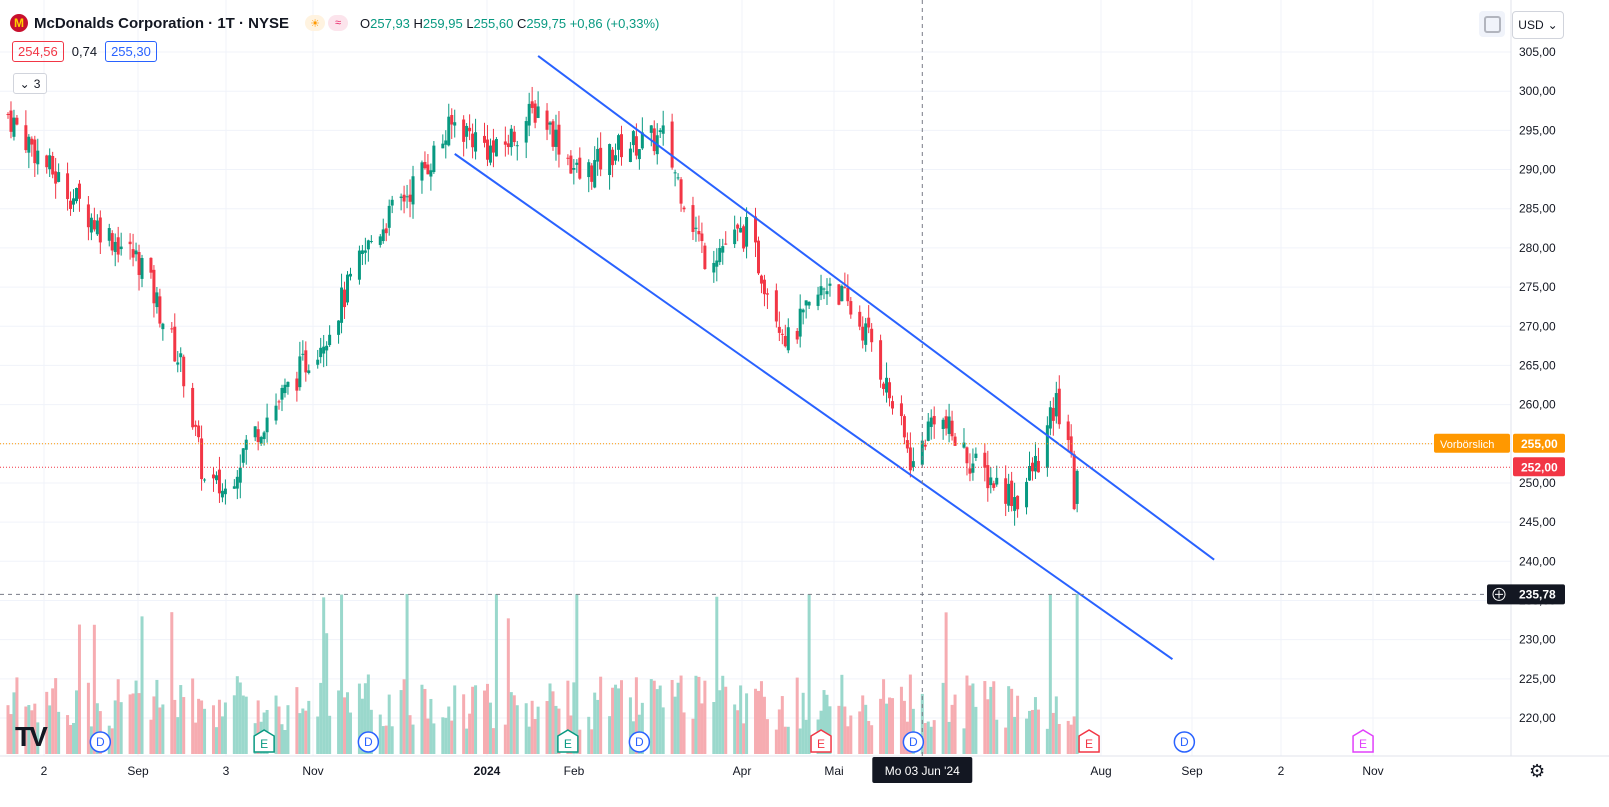 The image size is (1609, 807). I want to click on sell-button: 254,56, so click(38, 51).